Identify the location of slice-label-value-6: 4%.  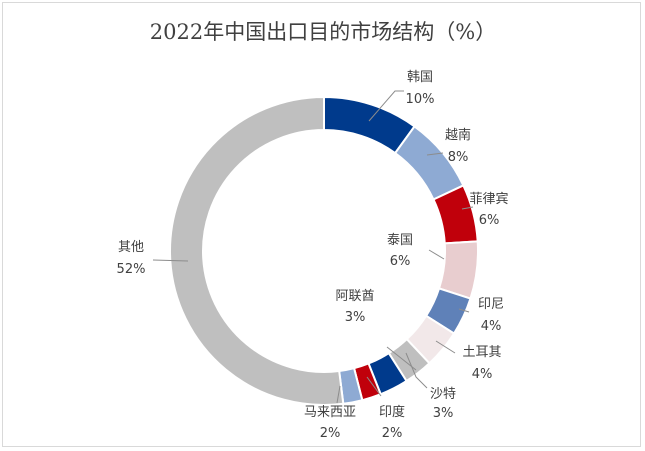
(482, 374).